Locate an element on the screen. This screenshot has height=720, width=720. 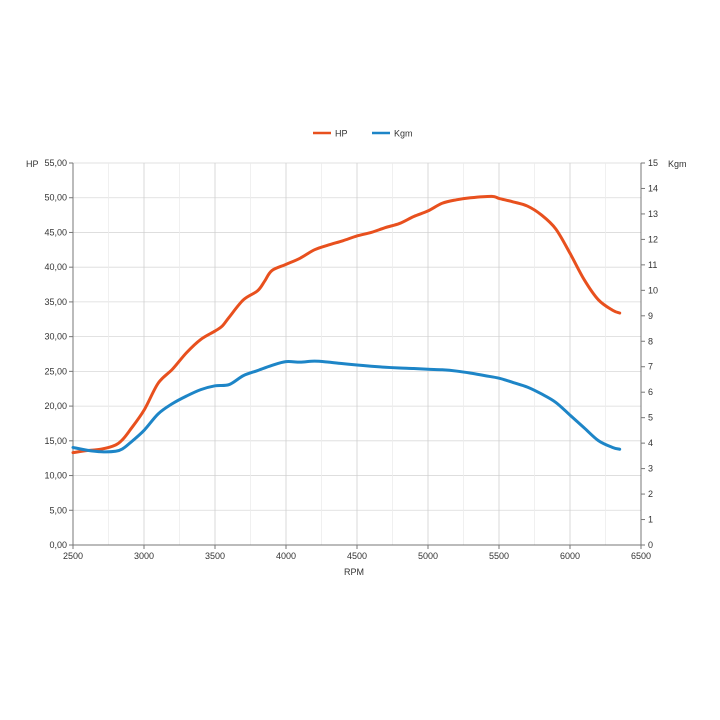
y-right-tick-label: 14 is located at coordinates (653, 188).